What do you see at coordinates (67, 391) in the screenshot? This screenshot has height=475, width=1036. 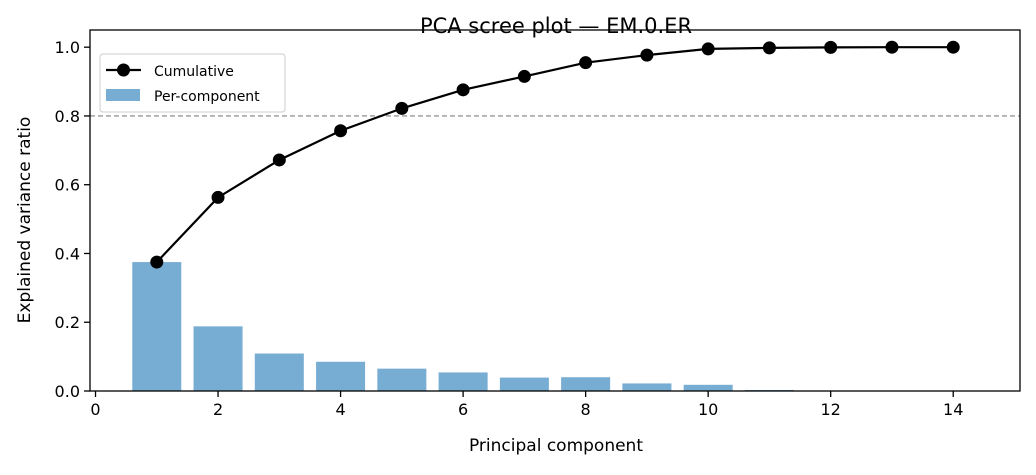 I see `y-tick-label: 0.0` at bounding box center [67, 391].